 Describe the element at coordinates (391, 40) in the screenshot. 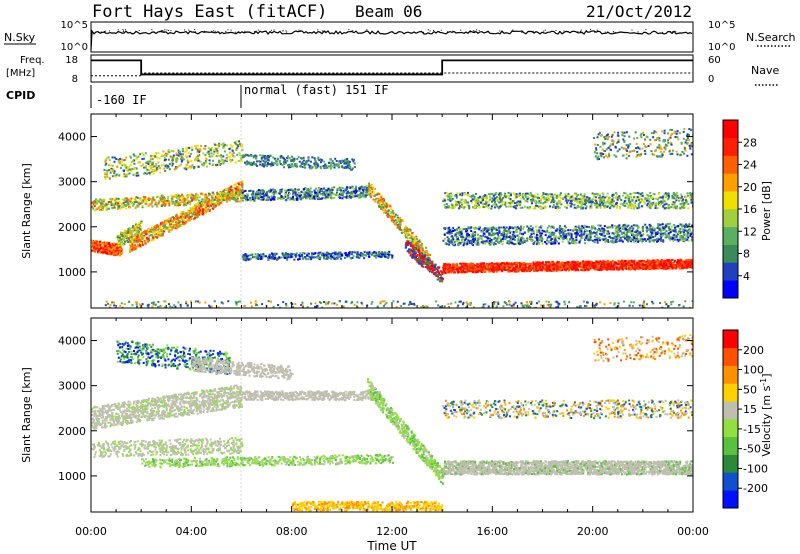

I see `nsky-line` at that location.